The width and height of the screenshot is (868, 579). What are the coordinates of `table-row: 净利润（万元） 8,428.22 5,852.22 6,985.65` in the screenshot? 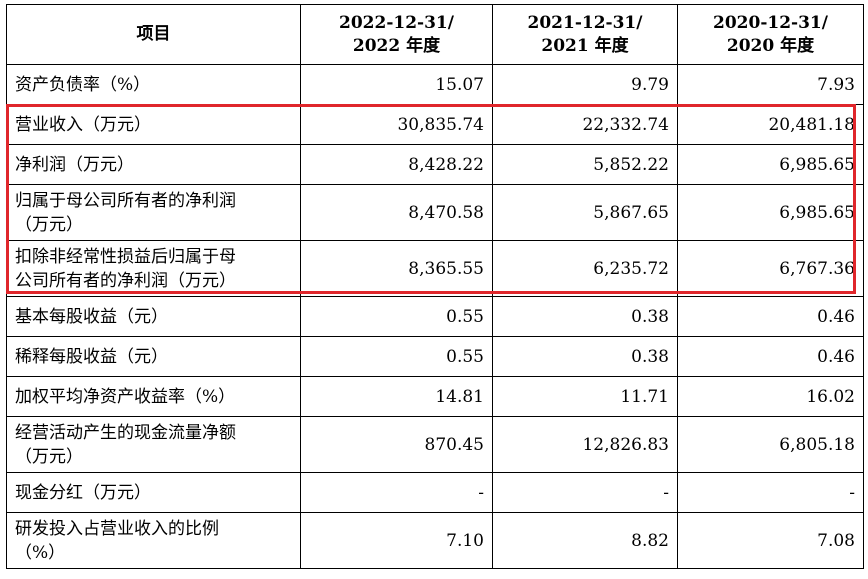 It's located at (435, 164).